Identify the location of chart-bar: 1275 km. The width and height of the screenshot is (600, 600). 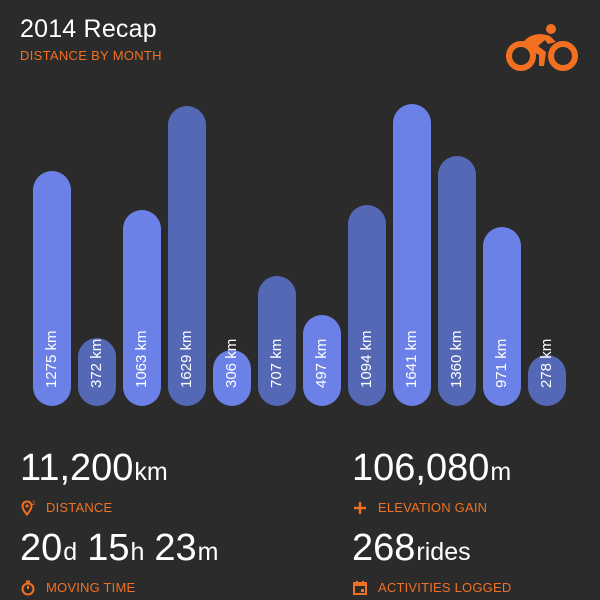
(52, 288).